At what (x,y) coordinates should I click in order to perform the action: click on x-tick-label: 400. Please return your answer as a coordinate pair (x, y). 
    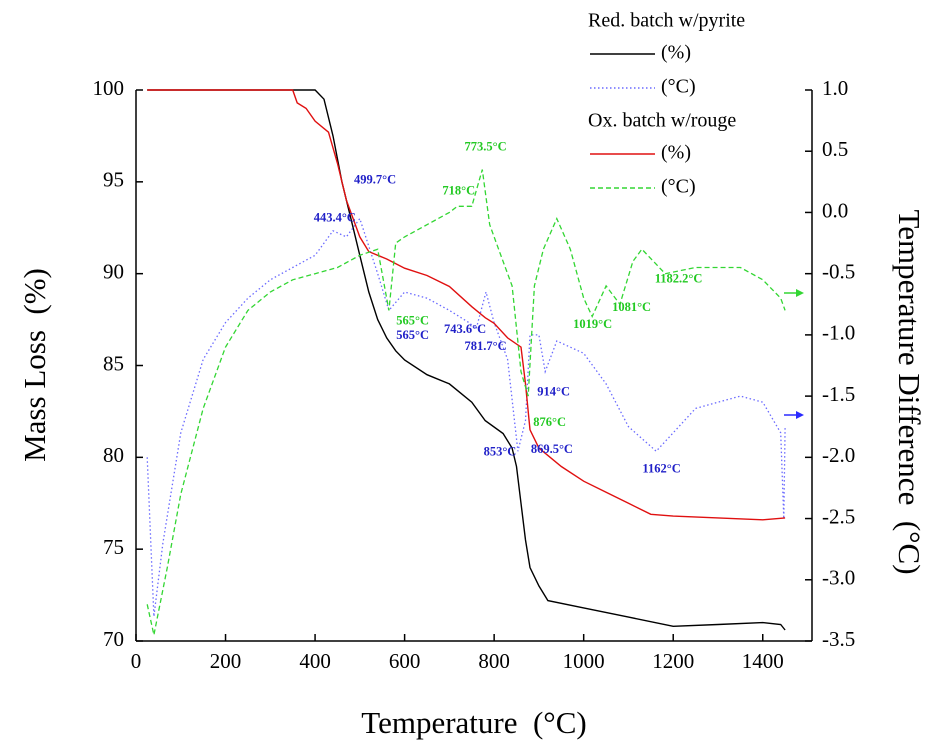
    Looking at the image, I should click on (315, 661).